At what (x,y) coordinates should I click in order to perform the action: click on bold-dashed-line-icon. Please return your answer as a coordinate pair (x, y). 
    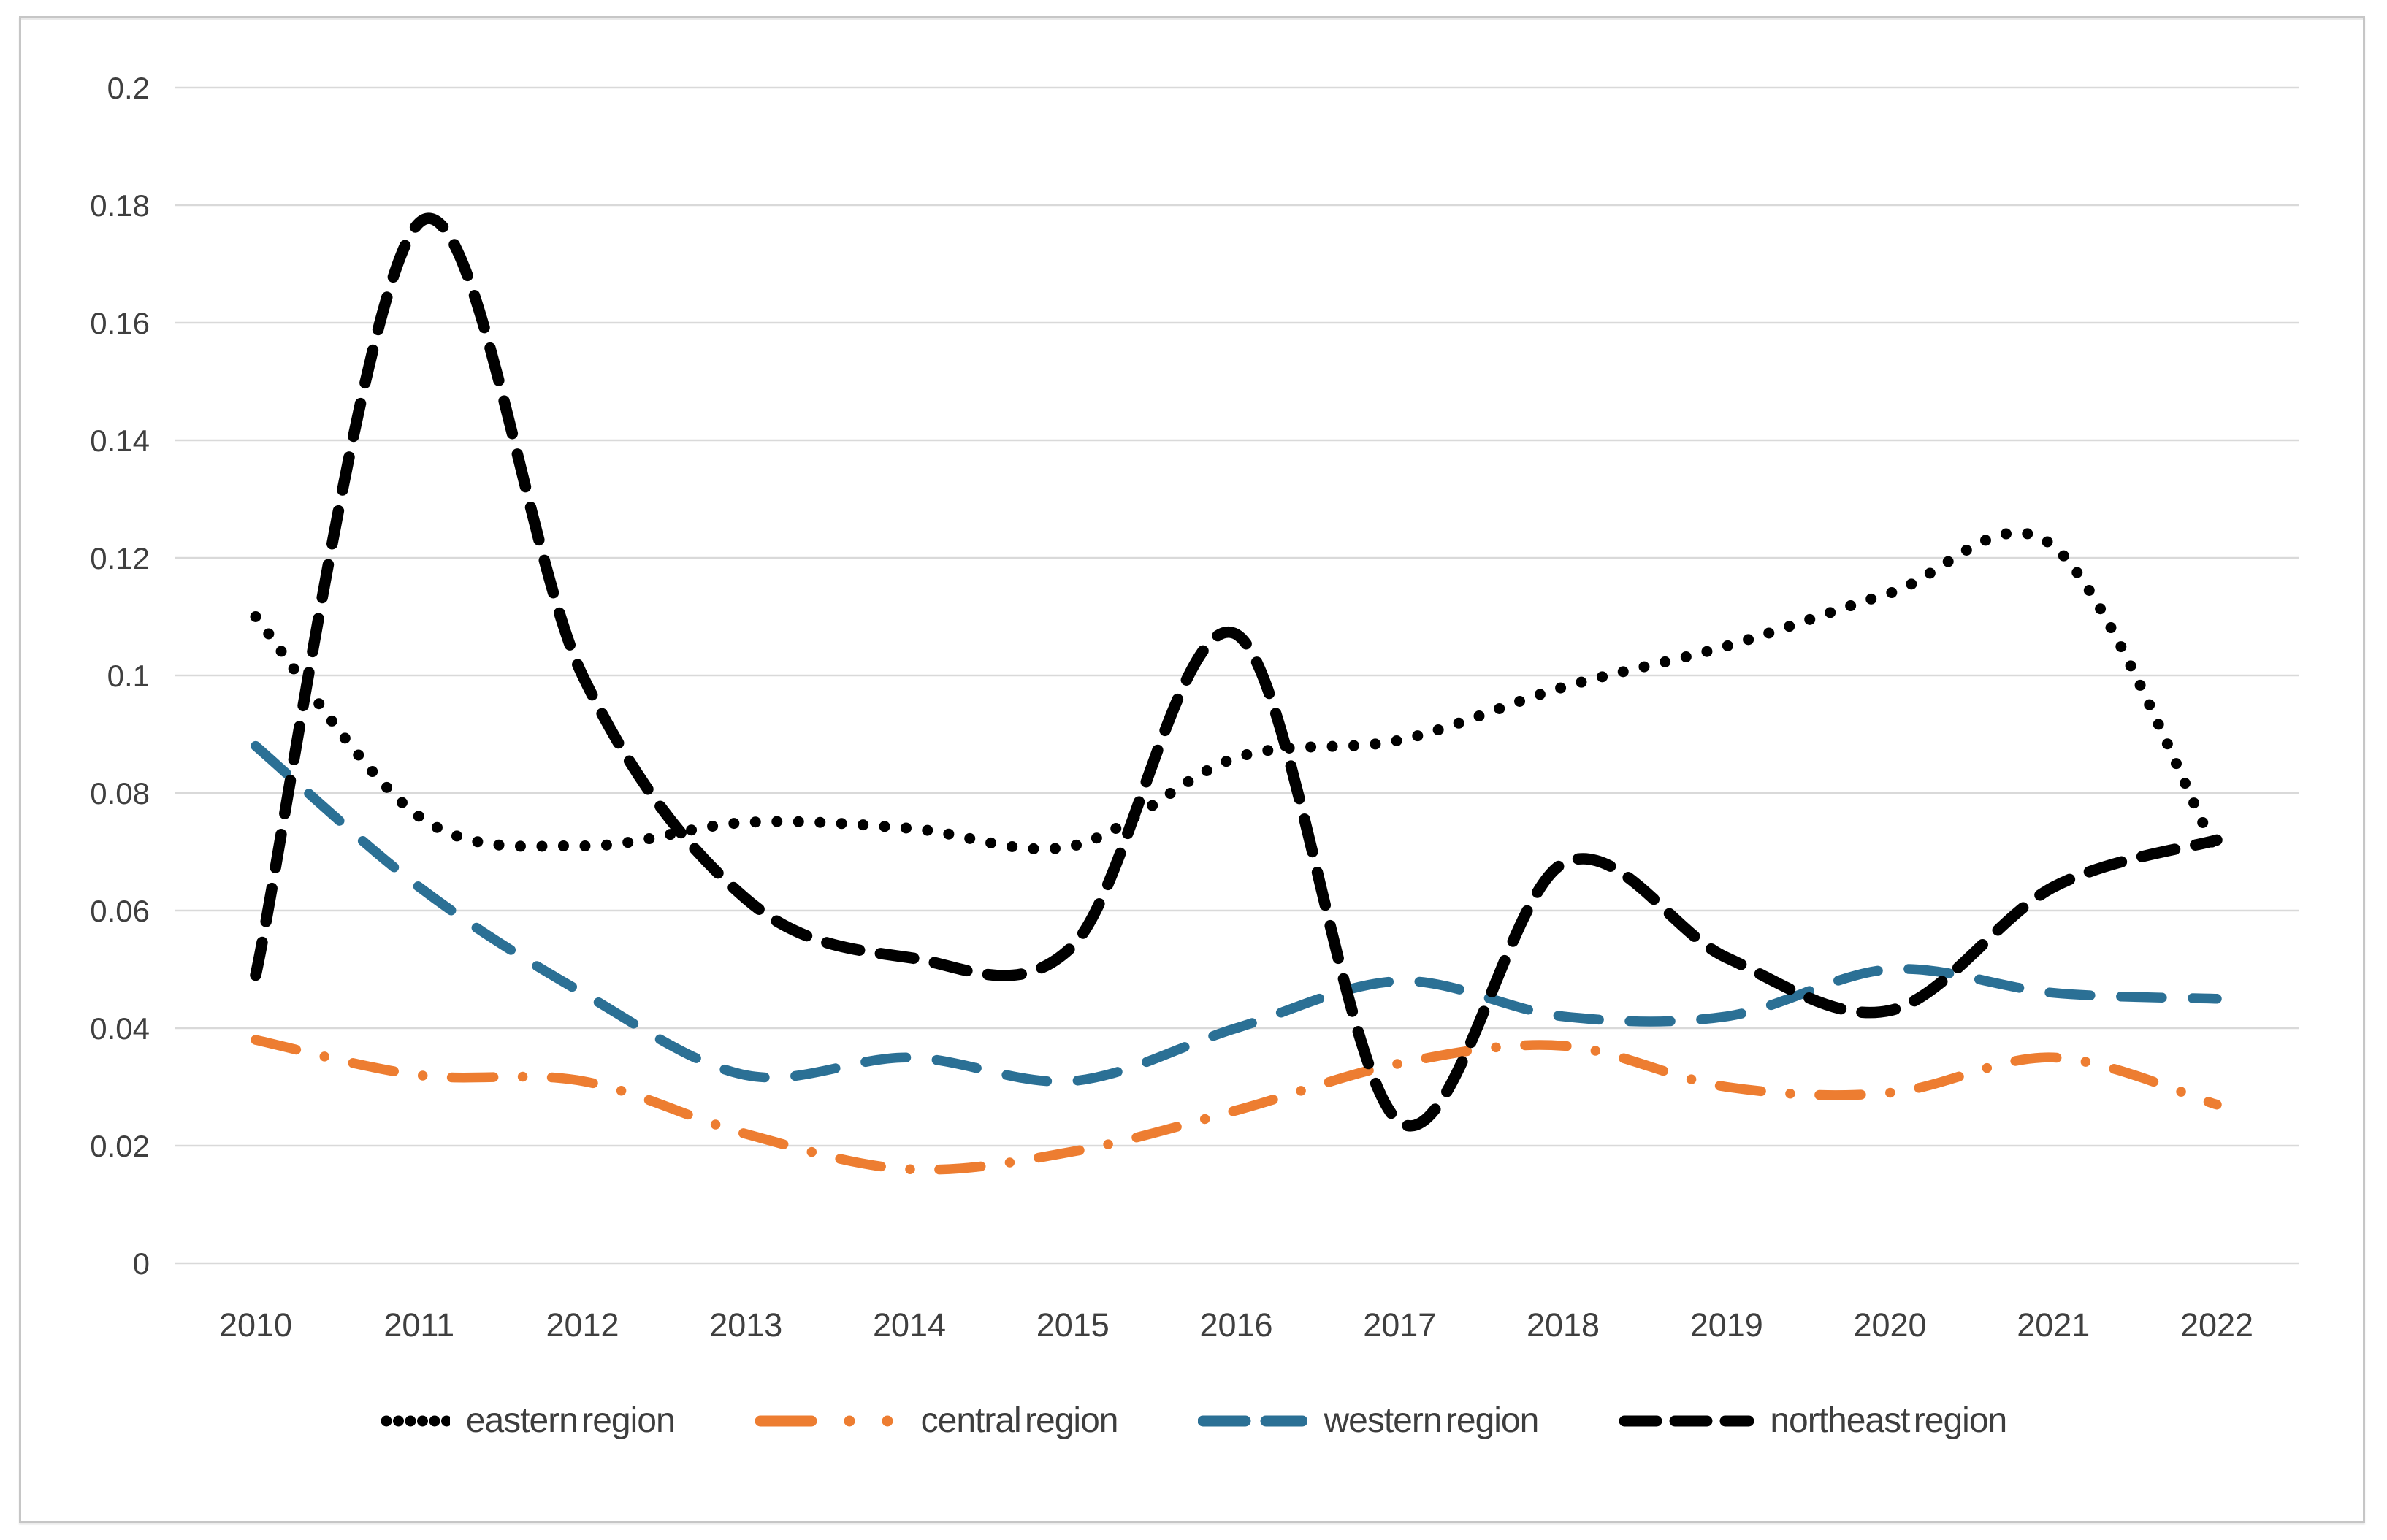
    Looking at the image, I should click on (1686, 1420).